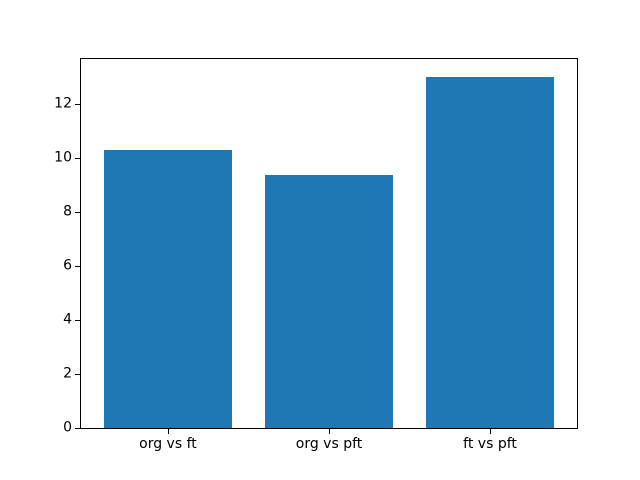 This screenshot has width=640, height=480. Describe the element at coordinates (329, 444) in the screenshot. I see `x-tick-label: org vs pft` at that location.